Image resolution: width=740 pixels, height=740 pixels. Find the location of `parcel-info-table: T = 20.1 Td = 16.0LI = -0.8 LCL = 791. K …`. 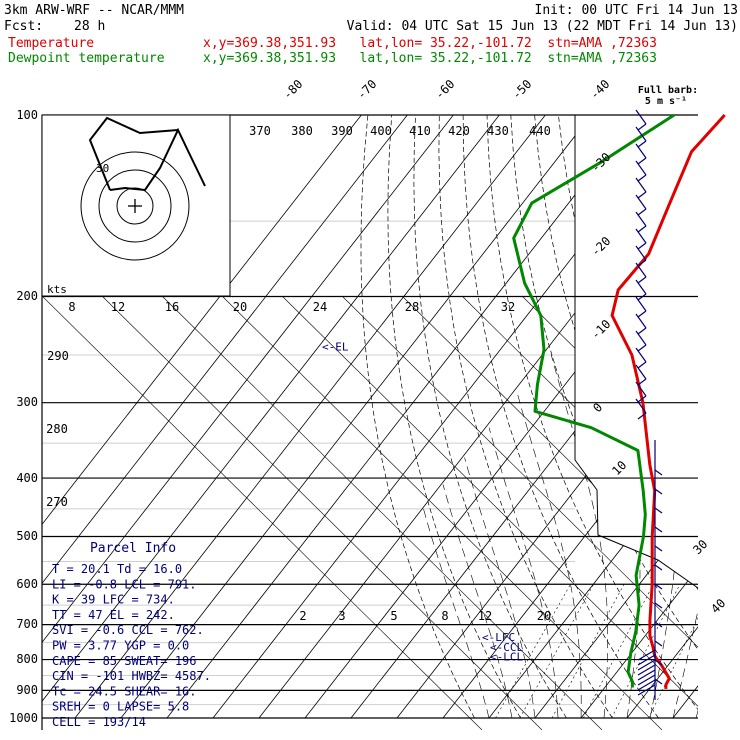

parcel-info-table: T = 20.1 Td = 16.0LI = -0.8 LCL = 791. K … is located at coordinates (131, 645).